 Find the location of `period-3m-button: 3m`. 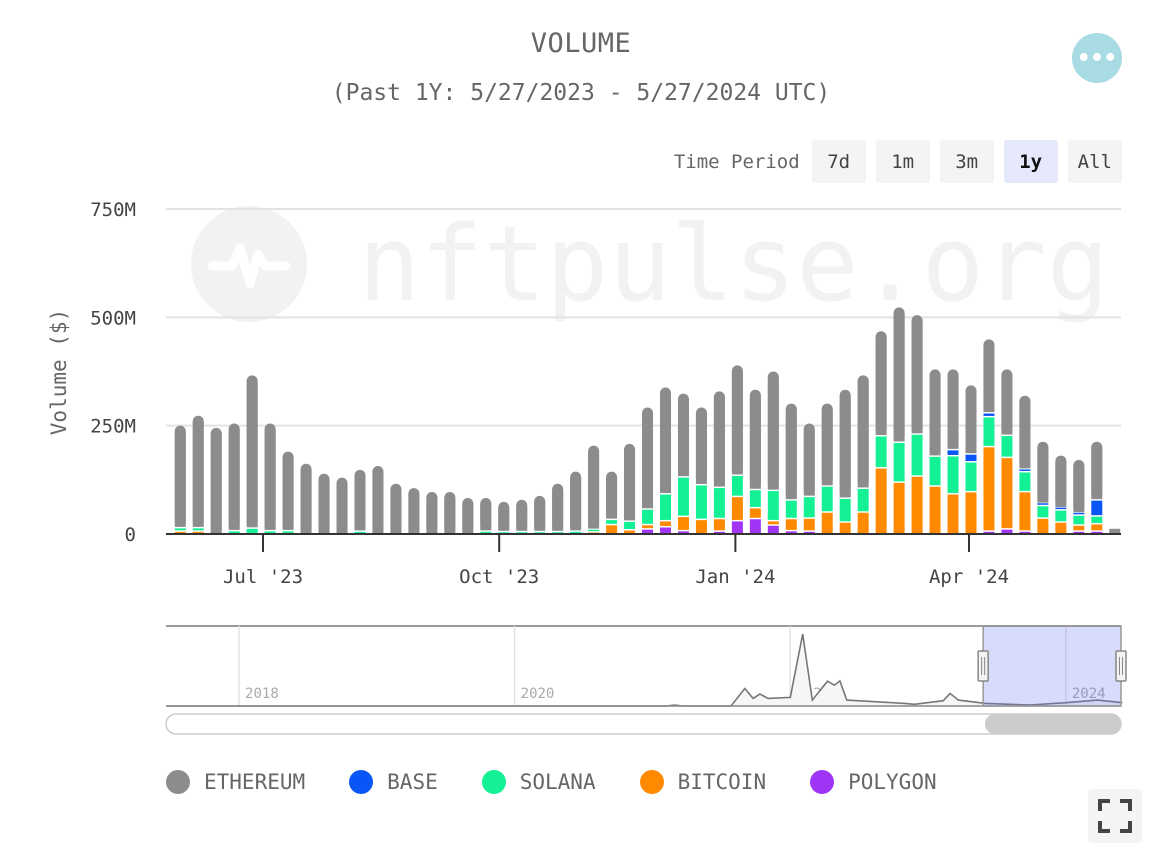

period-3m-button: 3m is located at coordinates (966, 161).